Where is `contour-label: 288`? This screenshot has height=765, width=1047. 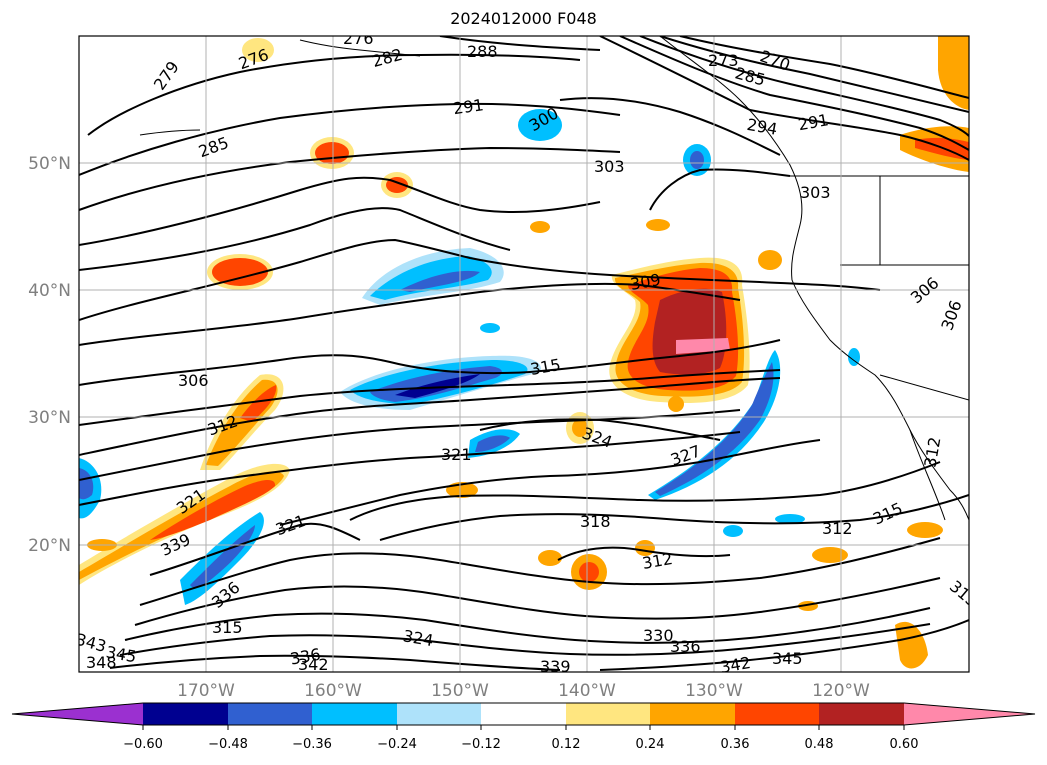
contour-label: 288 is located at coordinates (482, 51).